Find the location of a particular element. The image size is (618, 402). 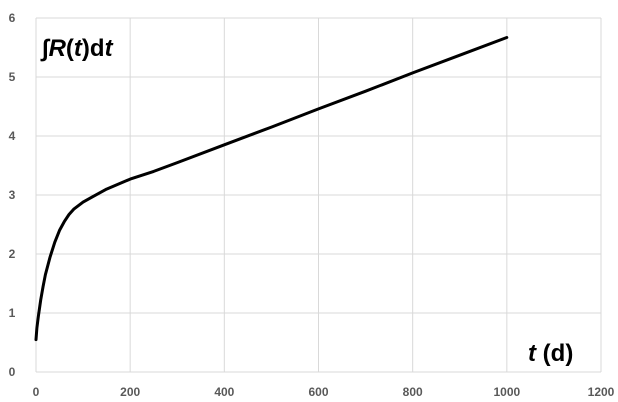

y-tick-labels: 0 1 2 3 4 5 6 is located at coordinates (12, 195).